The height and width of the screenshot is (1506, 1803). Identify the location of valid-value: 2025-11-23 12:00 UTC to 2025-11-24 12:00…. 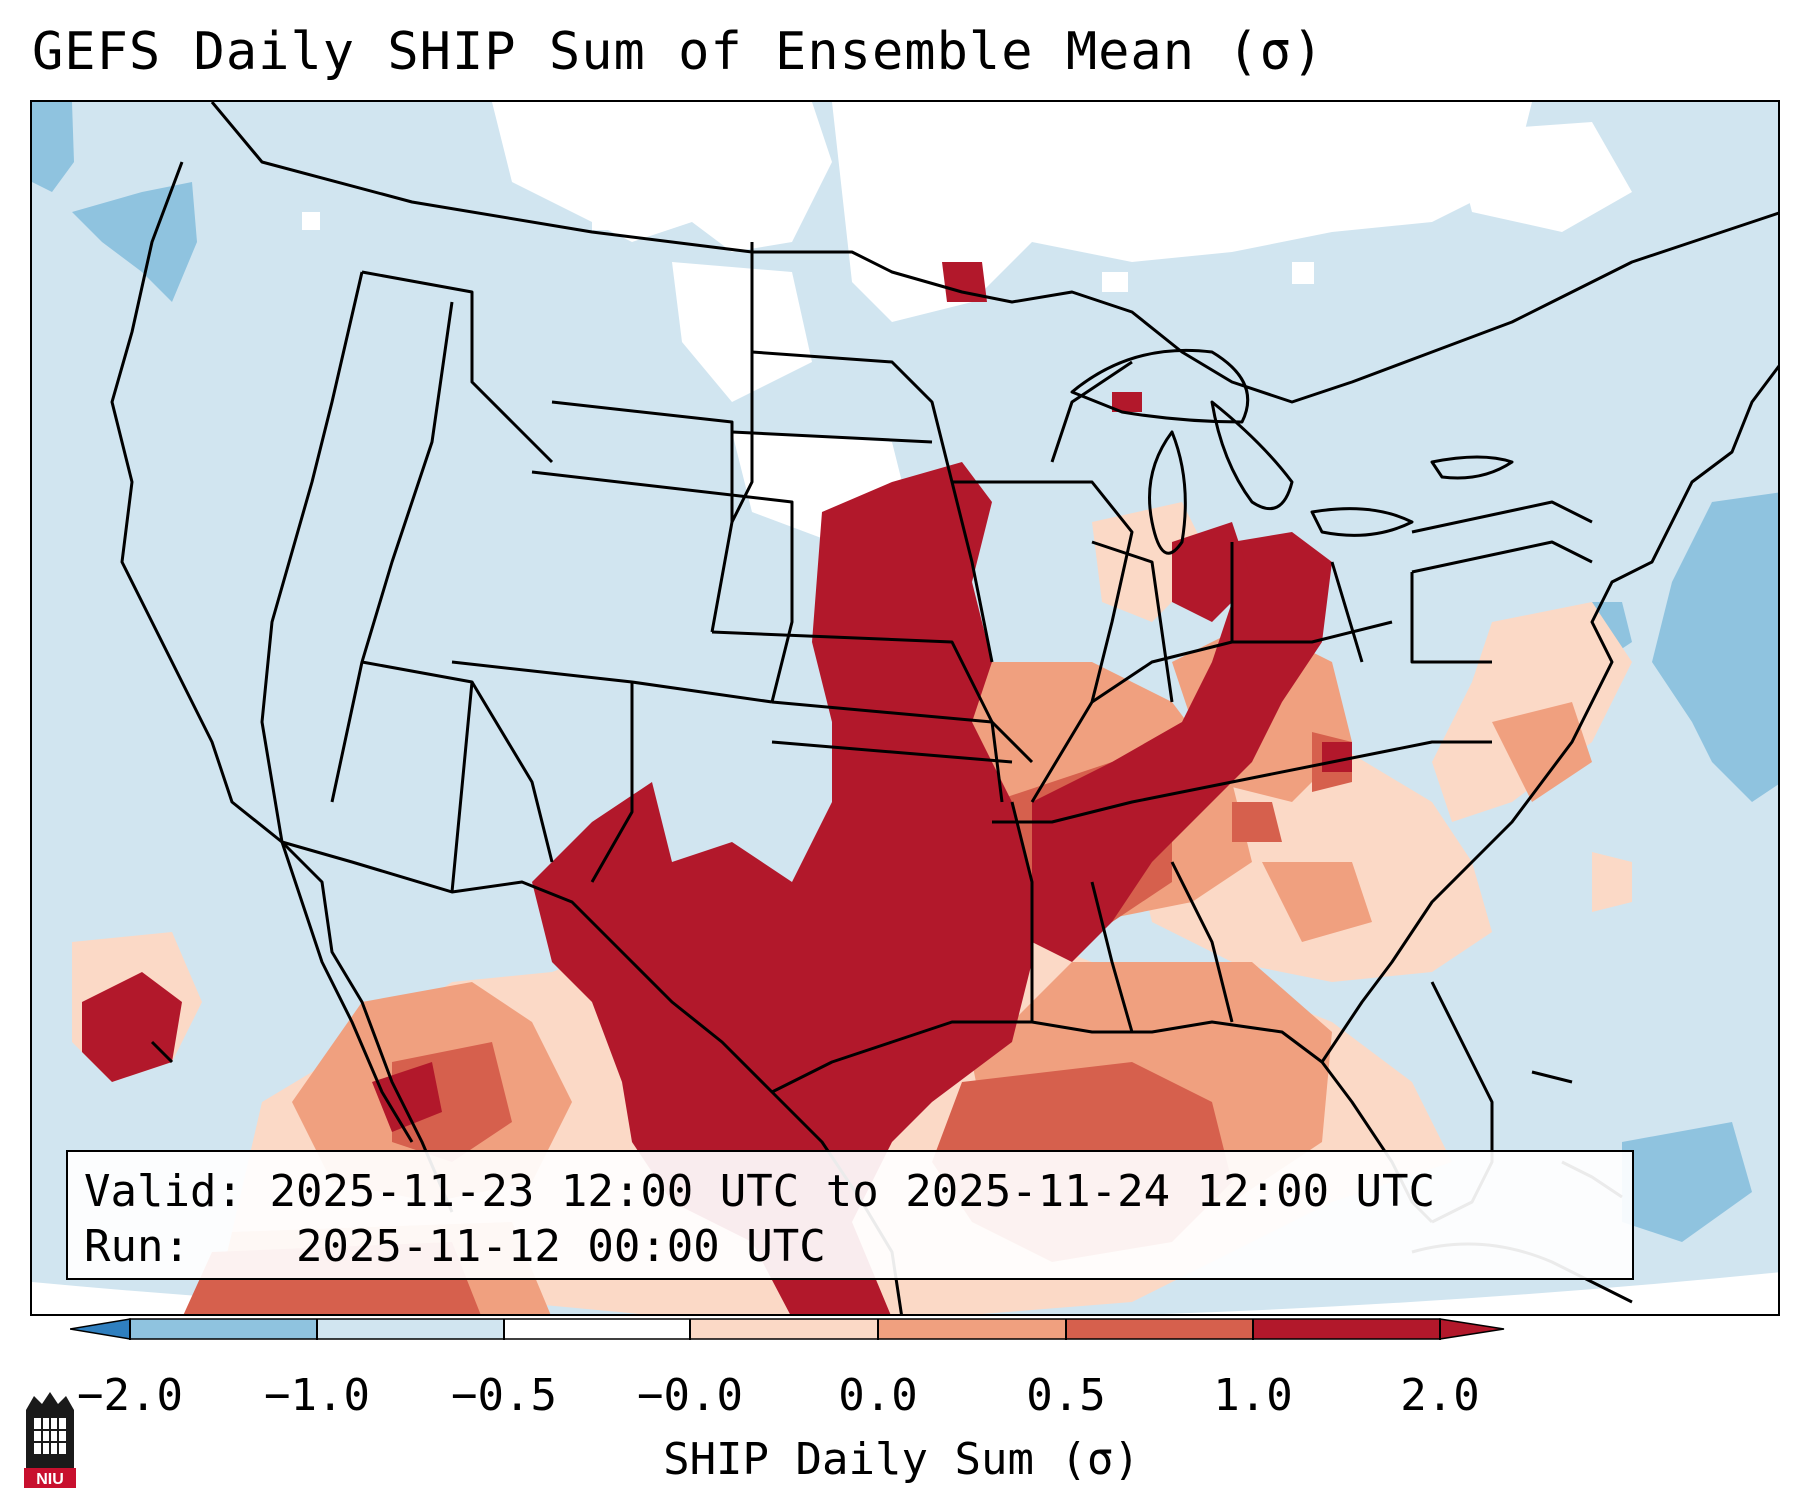
(852, 1191).